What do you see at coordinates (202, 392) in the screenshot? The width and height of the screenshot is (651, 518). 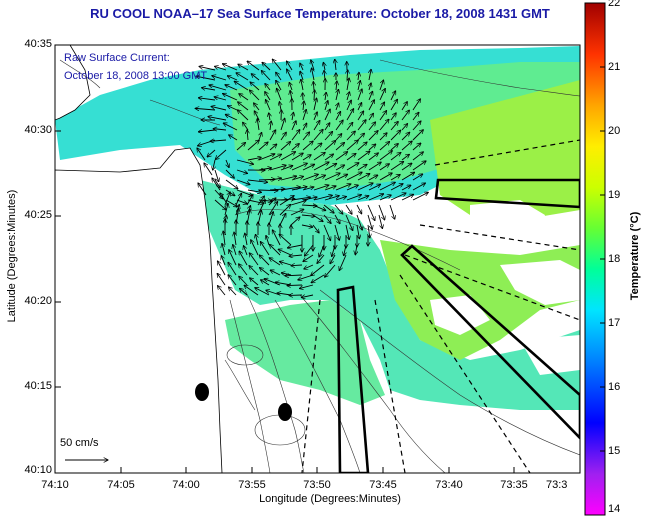 I see `station-marker` at bounding box center [202, 392].